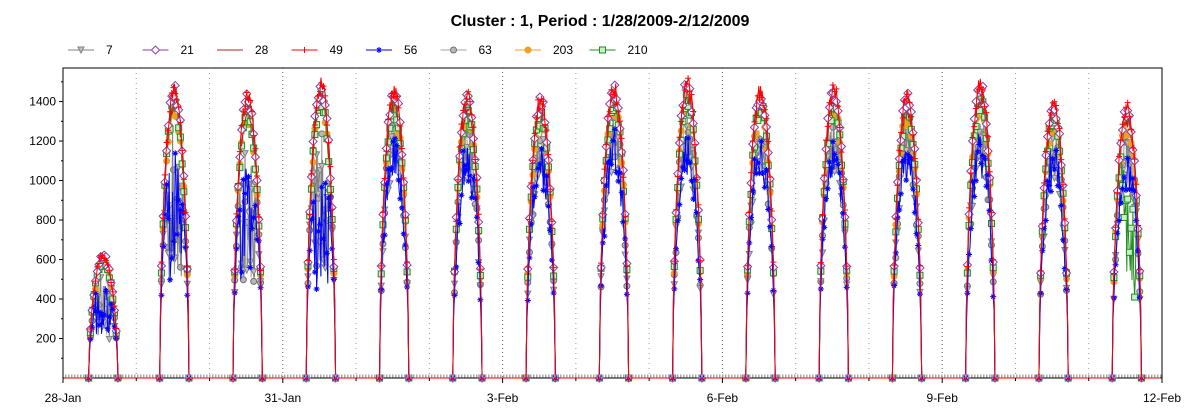 This screenshot has width=1200, height=420. What do you see at coordinates (42, 181) in the screenshot?
I see `y-tick-label: 1000` at bounding box center [42, 181].